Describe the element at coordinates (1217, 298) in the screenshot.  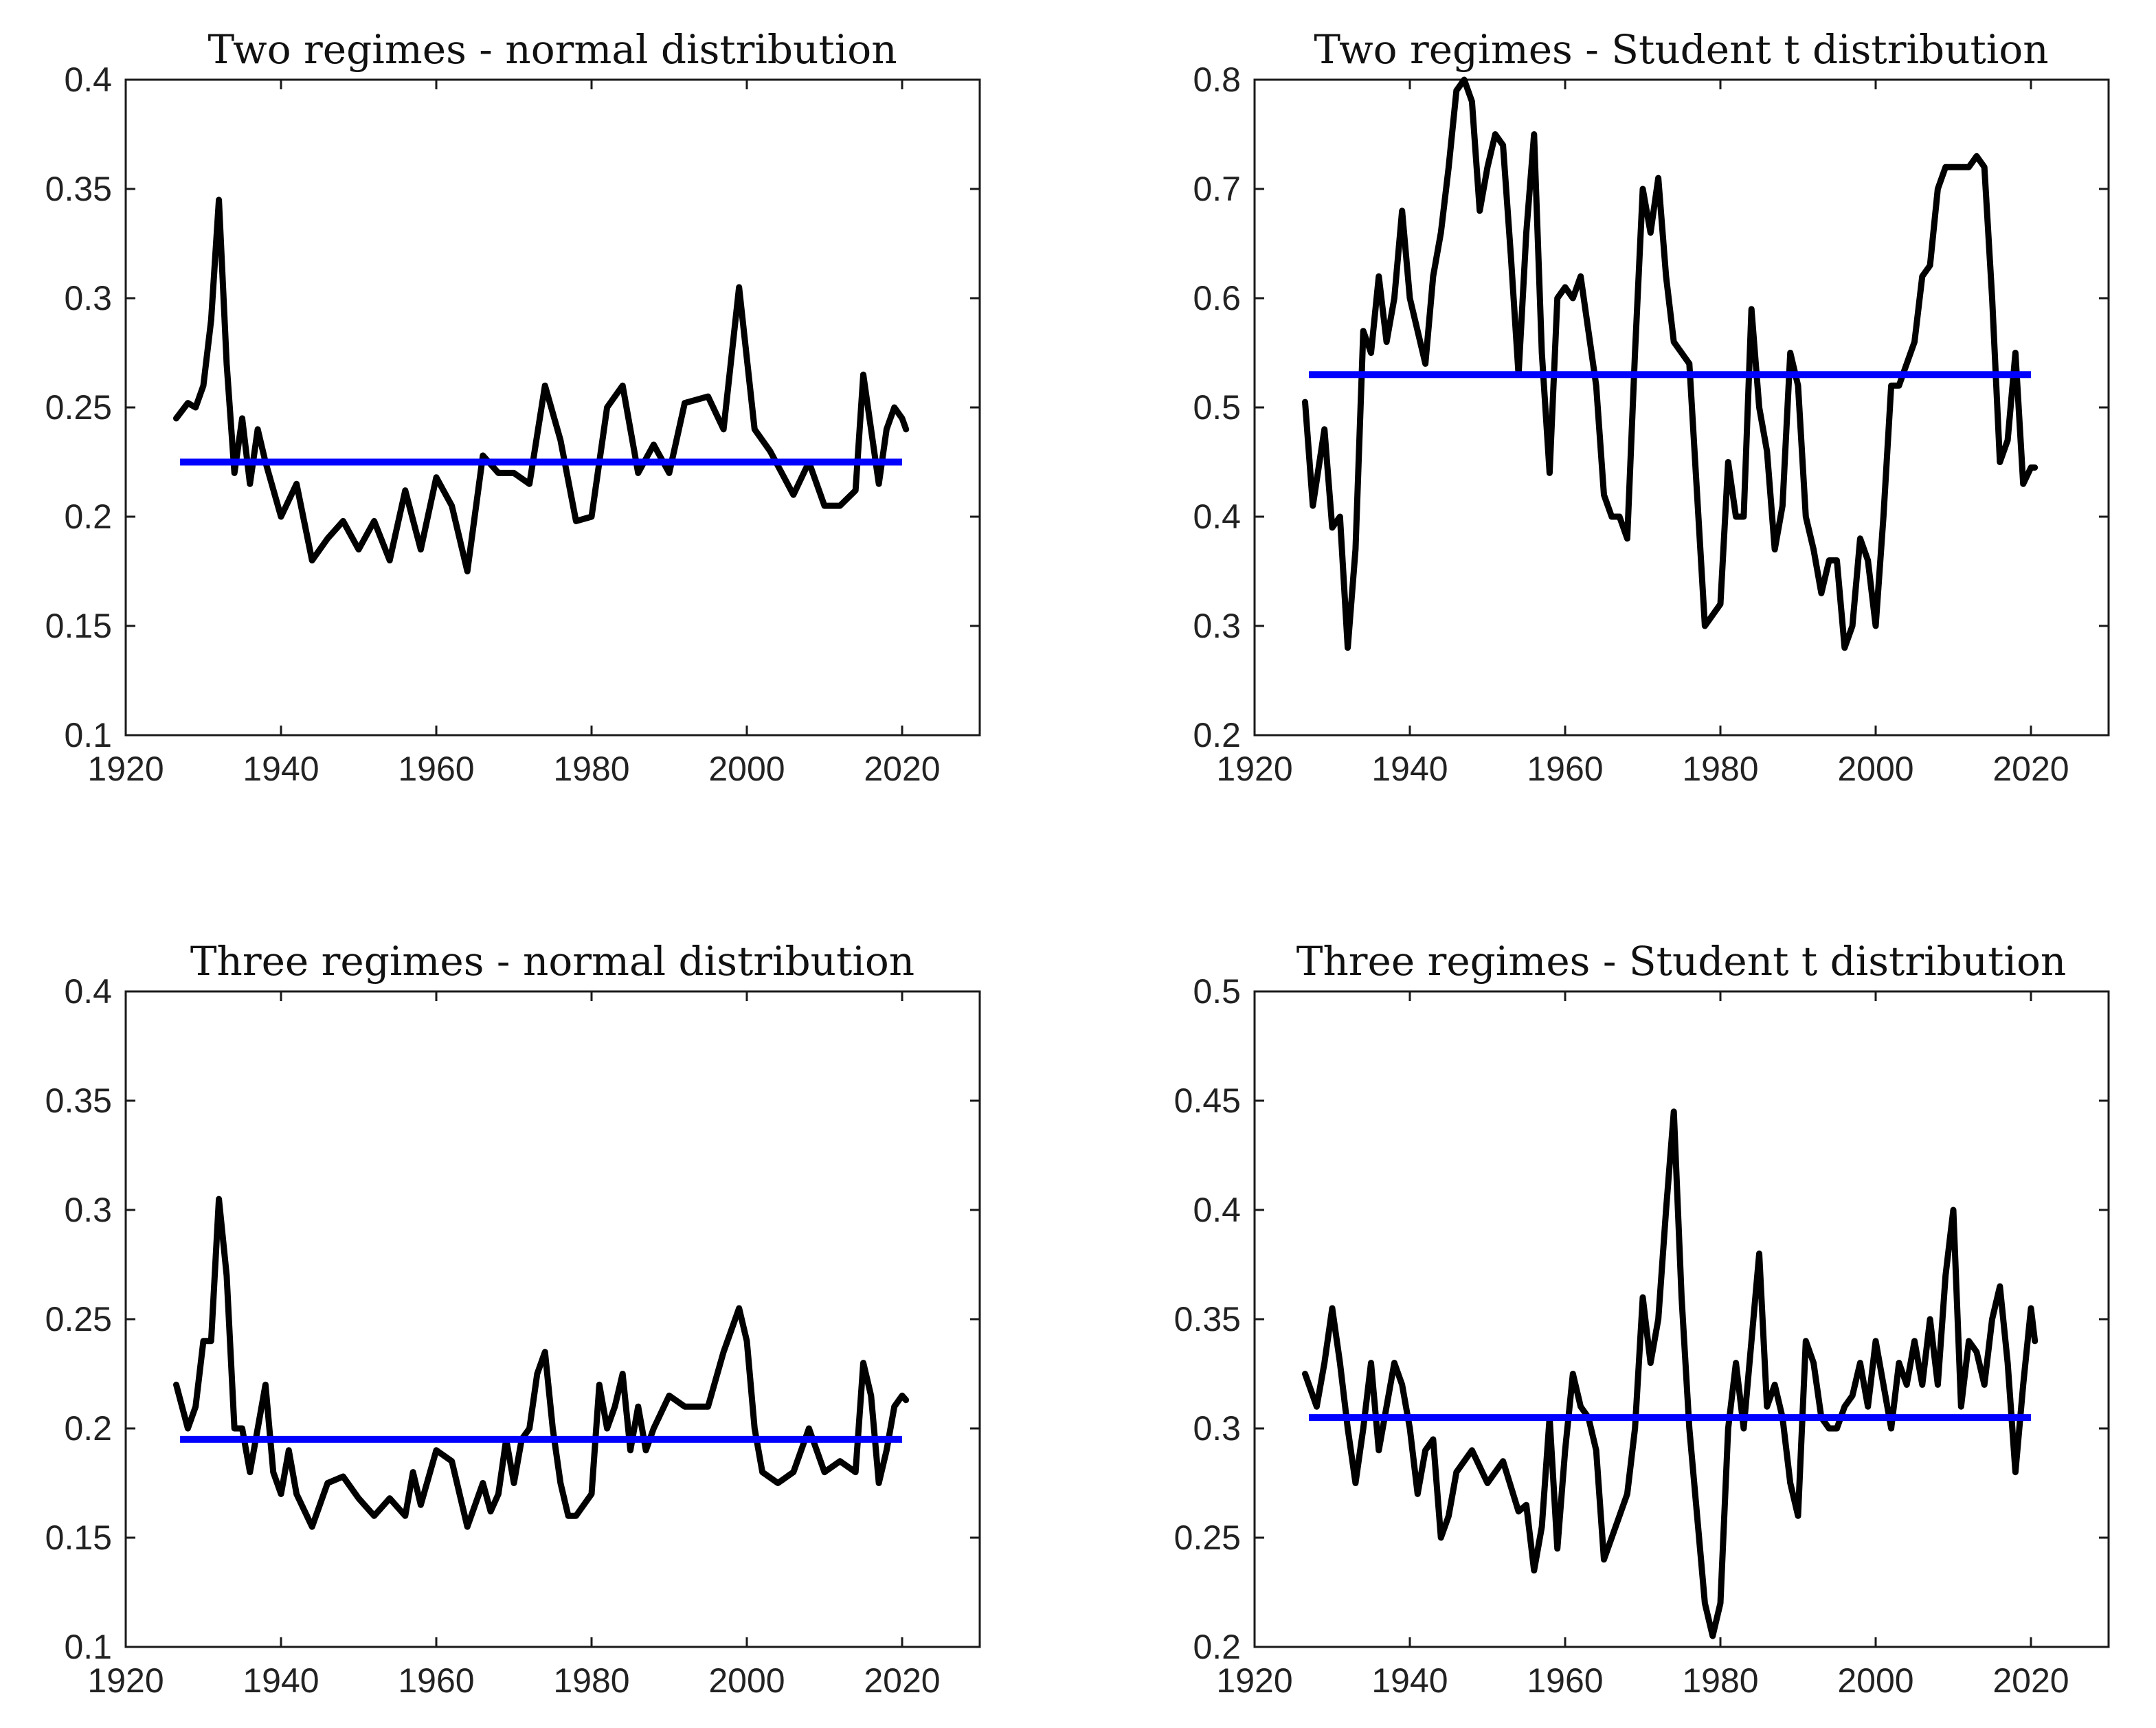
I see `y-tick-label: 0.6` at that location.